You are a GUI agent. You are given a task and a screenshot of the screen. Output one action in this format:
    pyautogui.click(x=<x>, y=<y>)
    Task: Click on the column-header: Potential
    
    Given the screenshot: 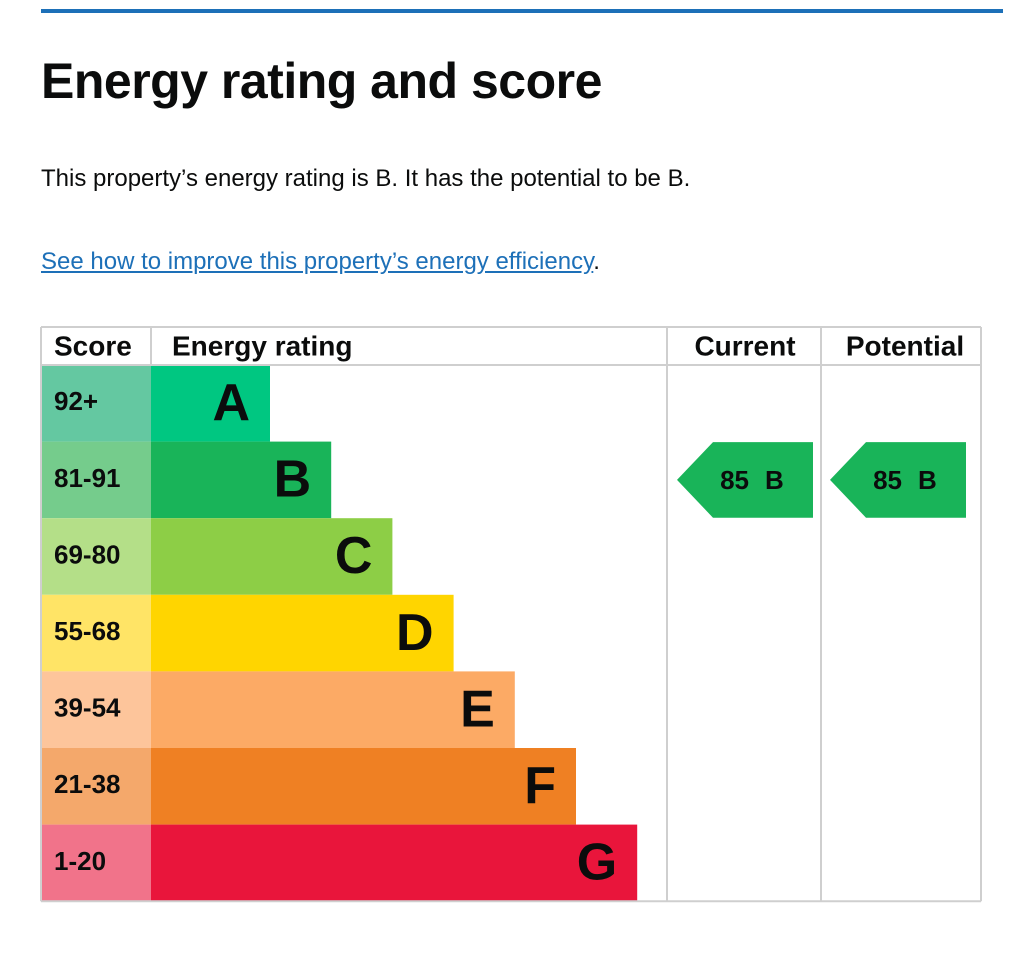 What is the action you would take?
    pyautogui.click(x=905, y=345)
    